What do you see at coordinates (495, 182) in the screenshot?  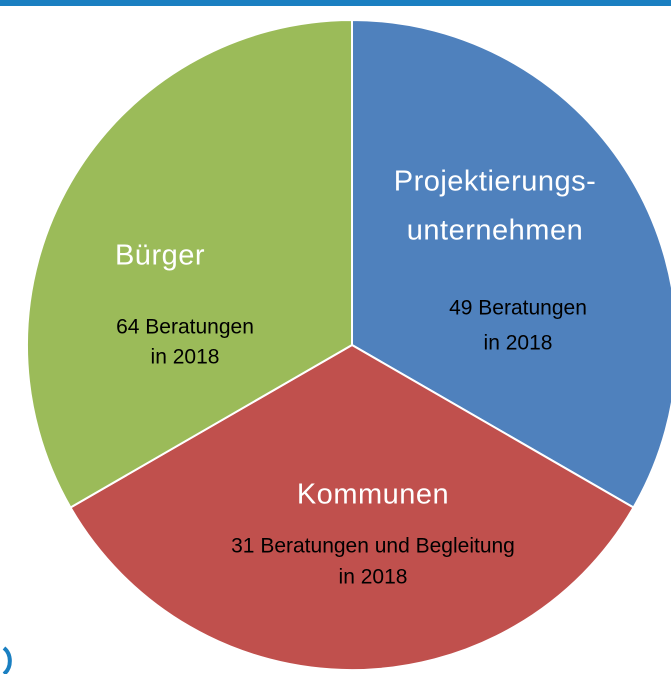 I see `segment-title: Projektierungs-` at bounding box center [495, 182].